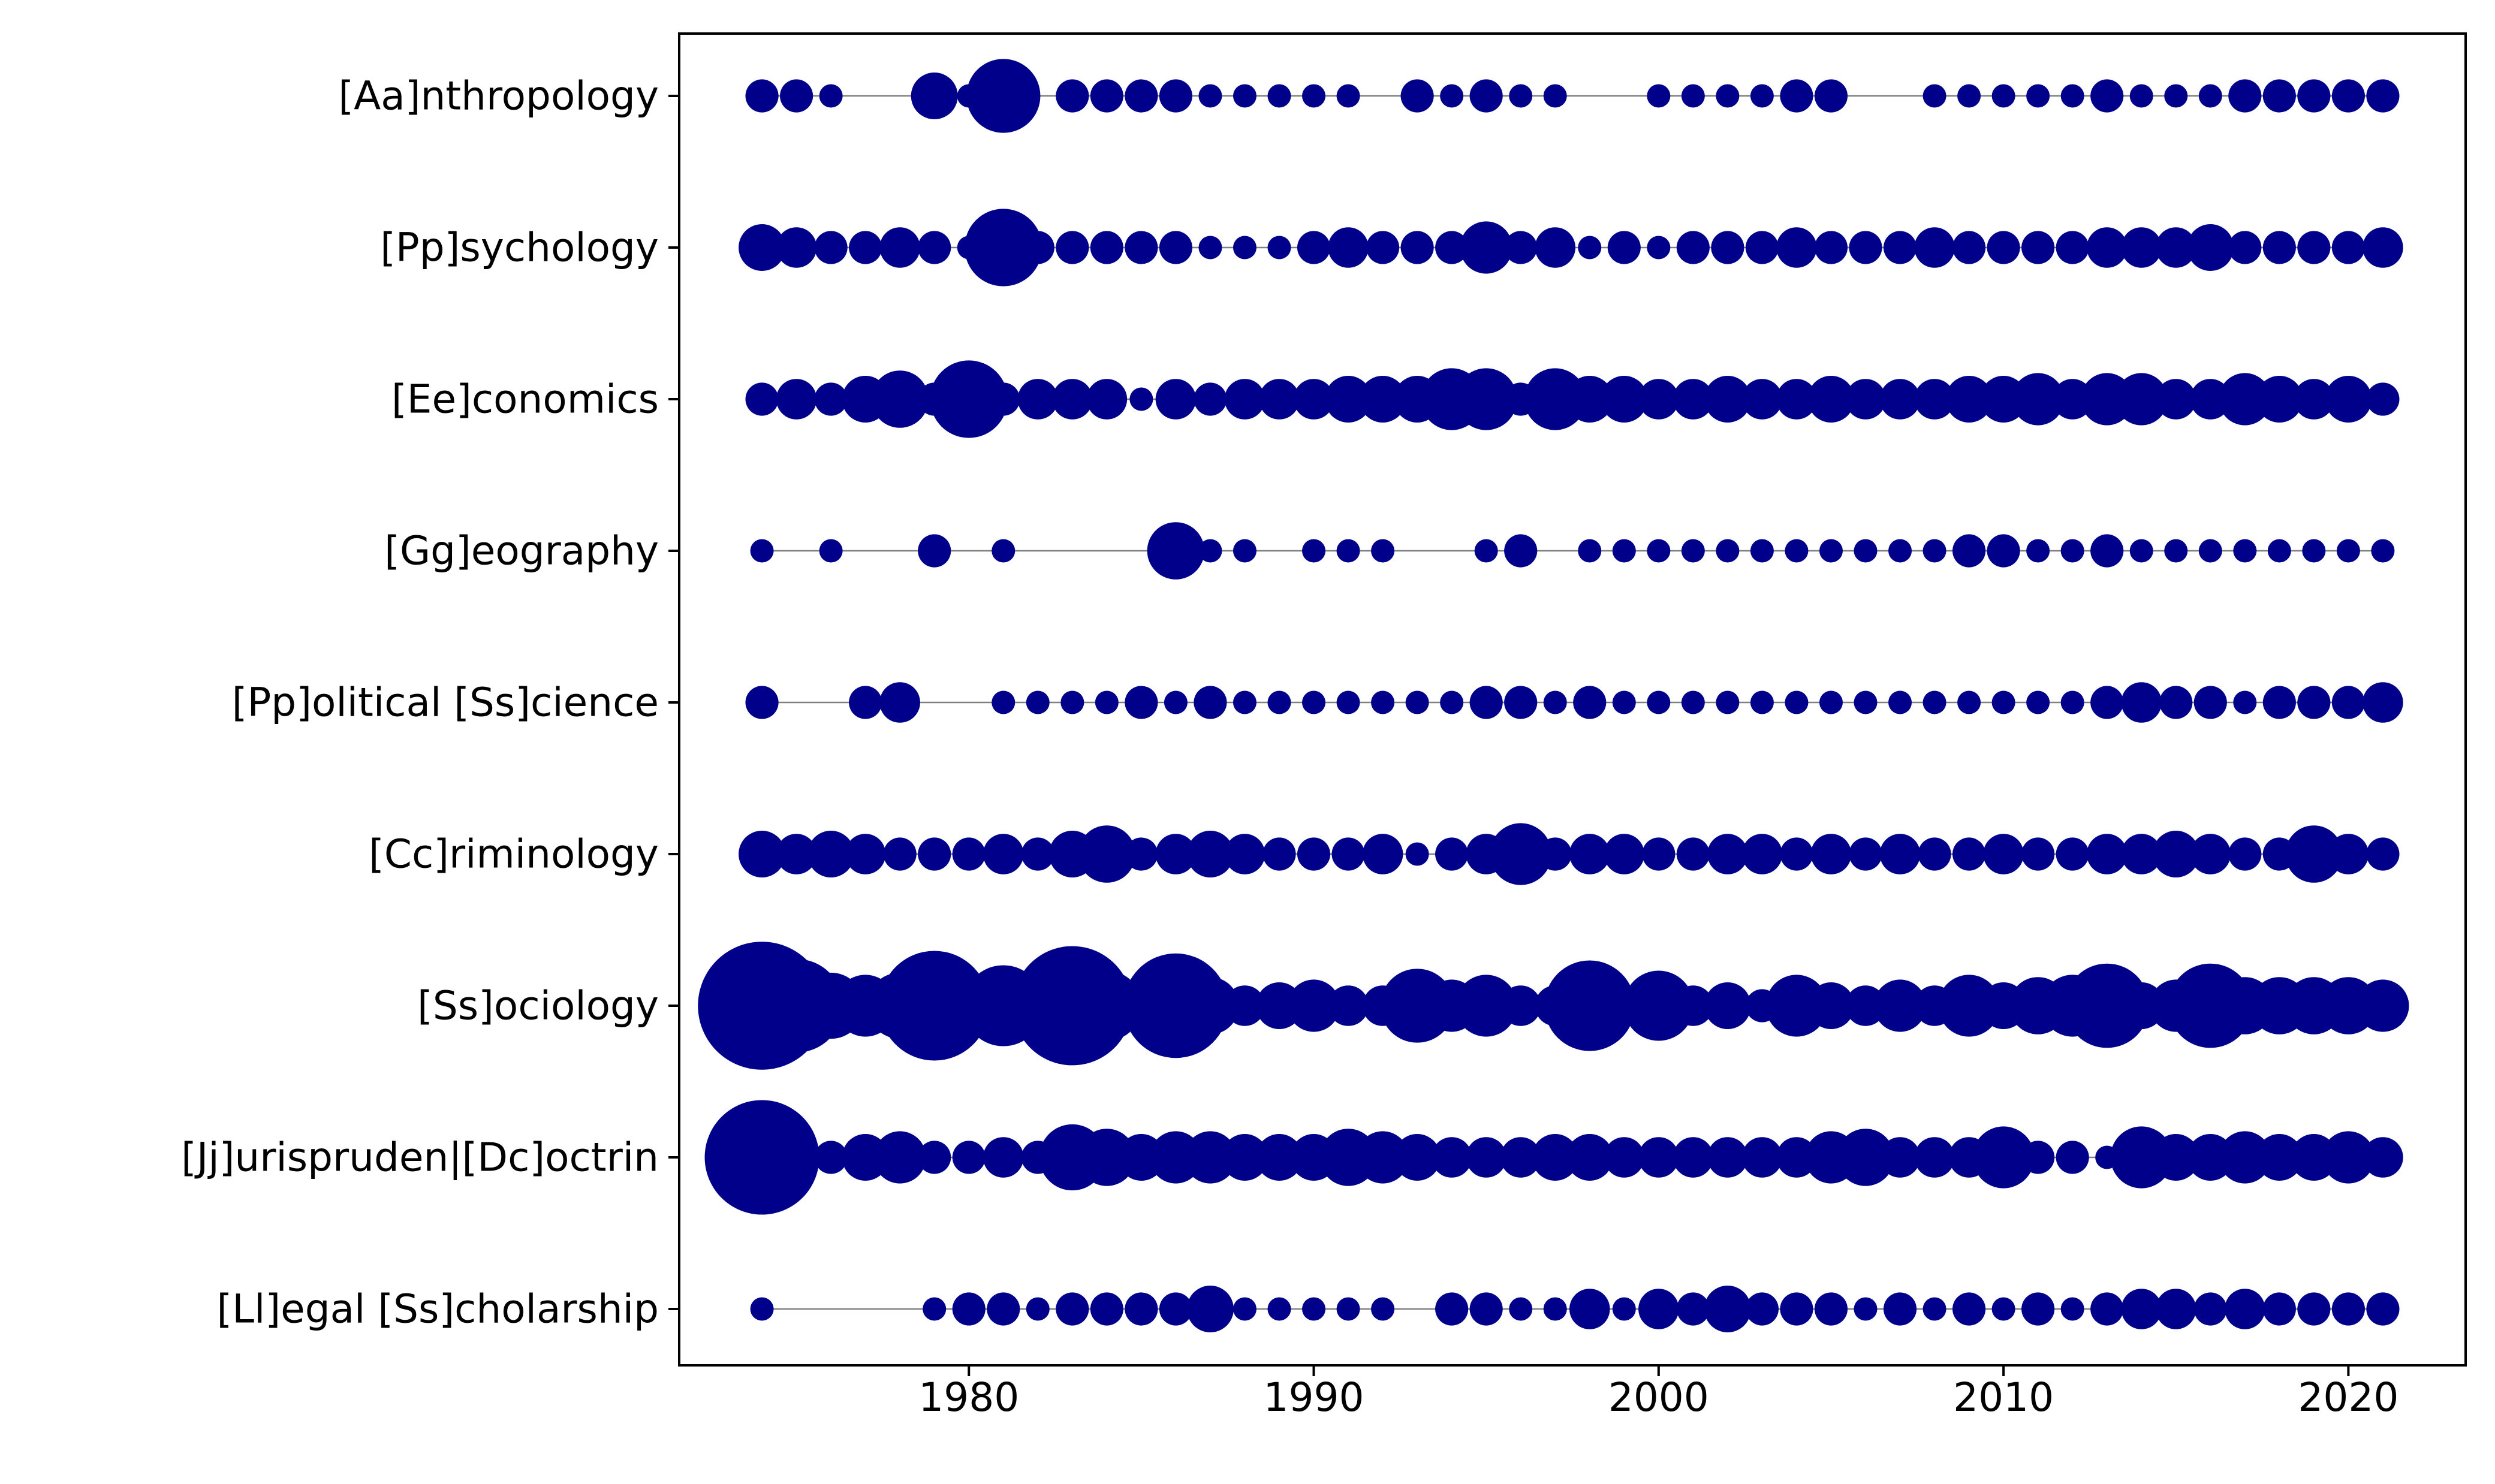 Image resolution: width=2495 pixels, height=1484 pixels. I want to click on bubble-pp-sychology-2018, so click(2279, 248).